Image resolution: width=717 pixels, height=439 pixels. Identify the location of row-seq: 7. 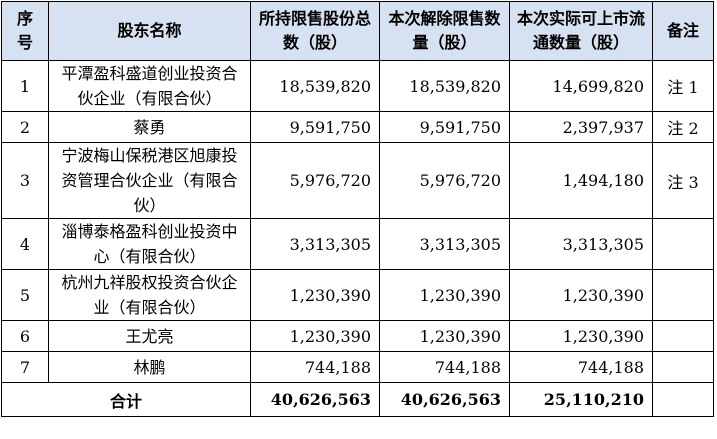
(25, 367).